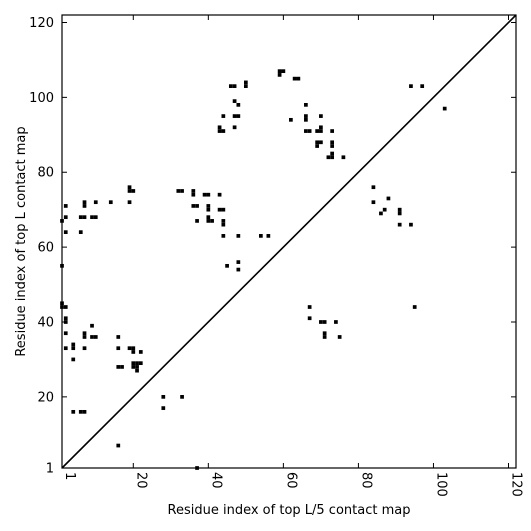 This screenshot has width=531, height=531. What do you see at coordinates (45, 322) in the screenshot?
I see `y-tick-label: 40` at bounding box center [45, 322].